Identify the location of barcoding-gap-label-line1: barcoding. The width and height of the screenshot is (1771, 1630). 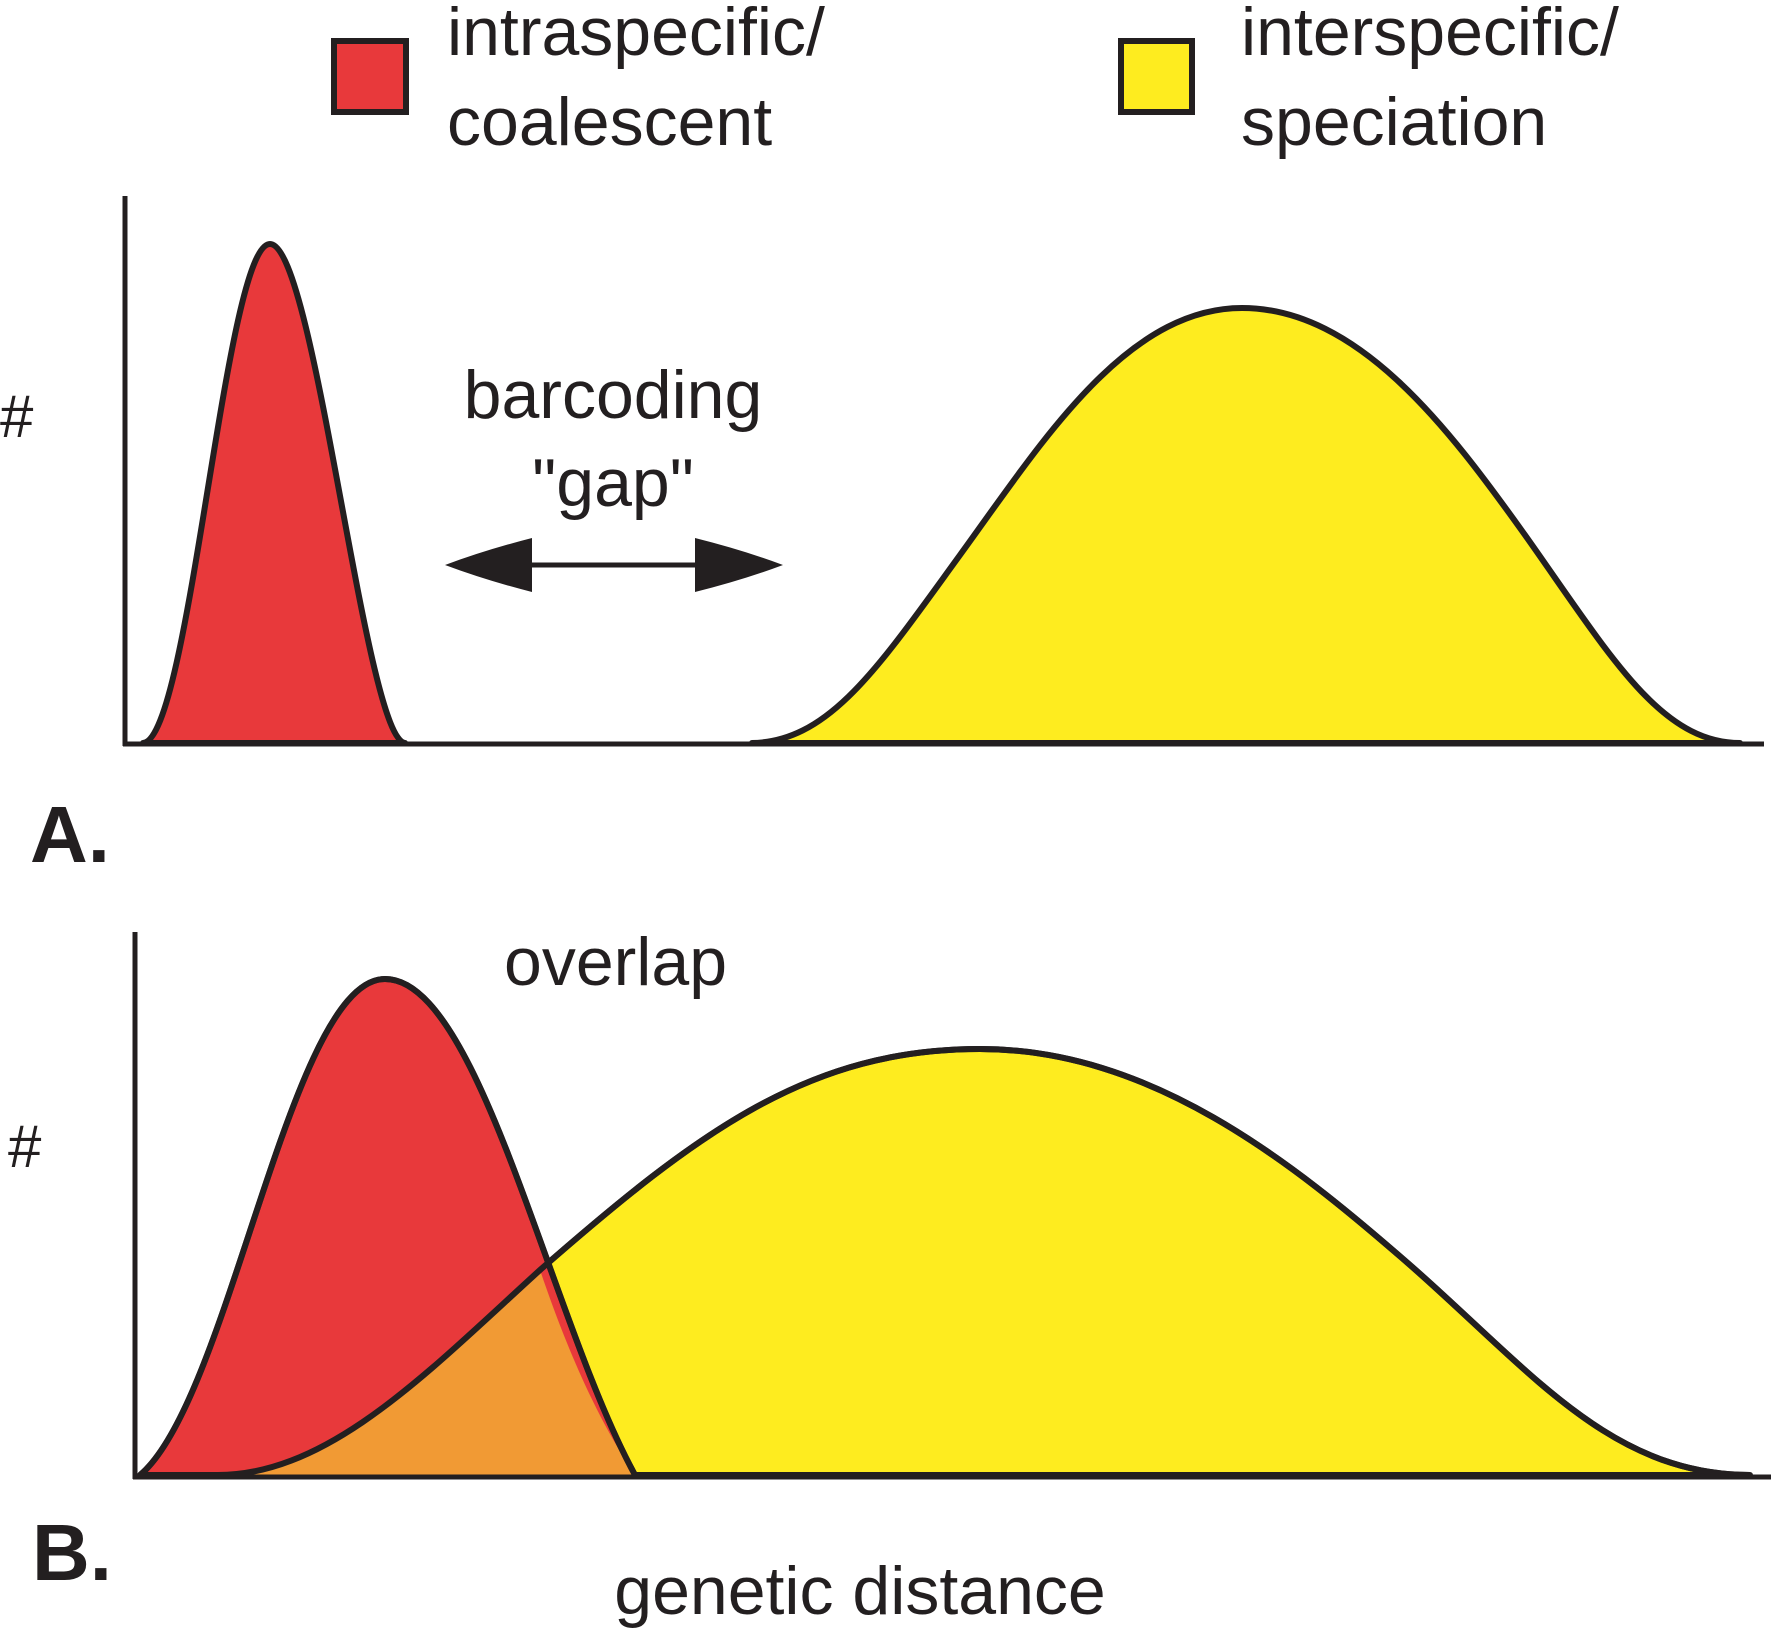
(613, 395).